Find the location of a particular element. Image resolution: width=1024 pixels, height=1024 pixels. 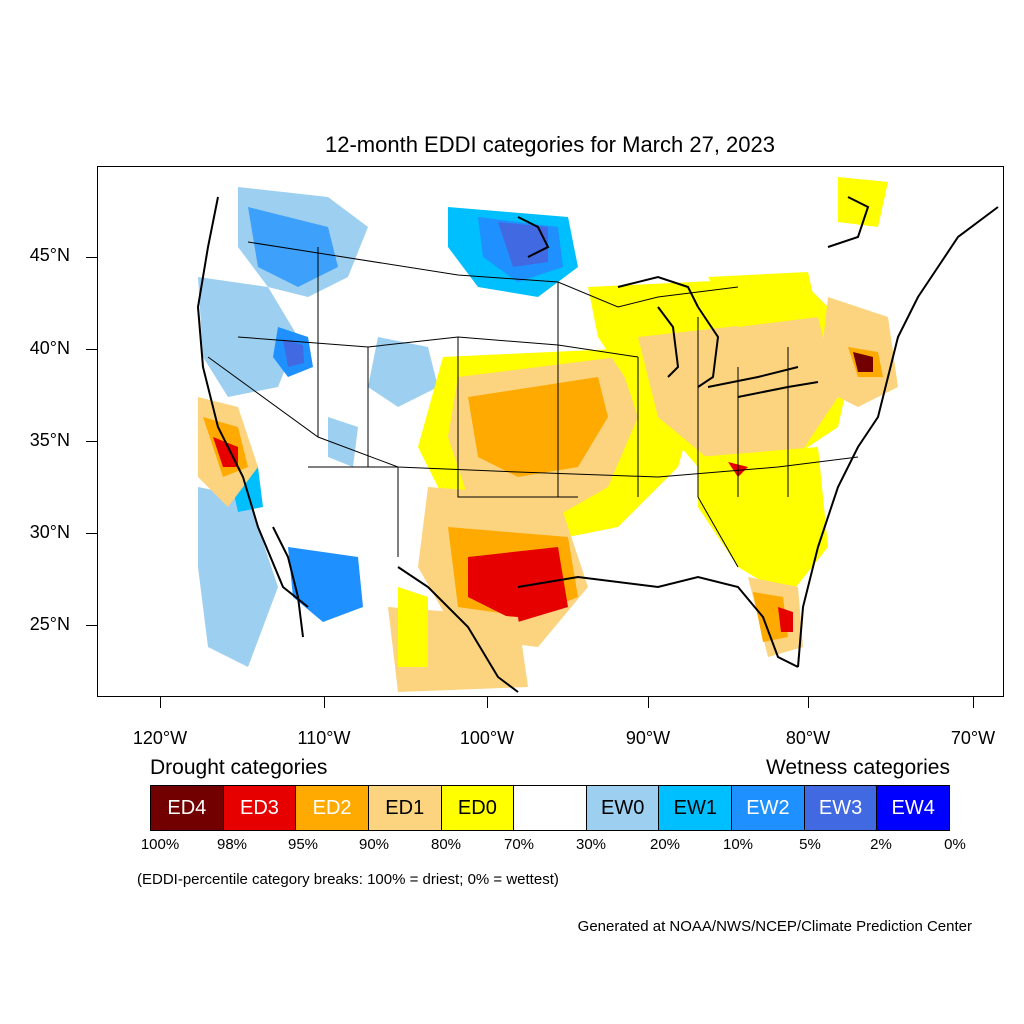

lon-label-70: 70°W is located at coordinates (973, 738).